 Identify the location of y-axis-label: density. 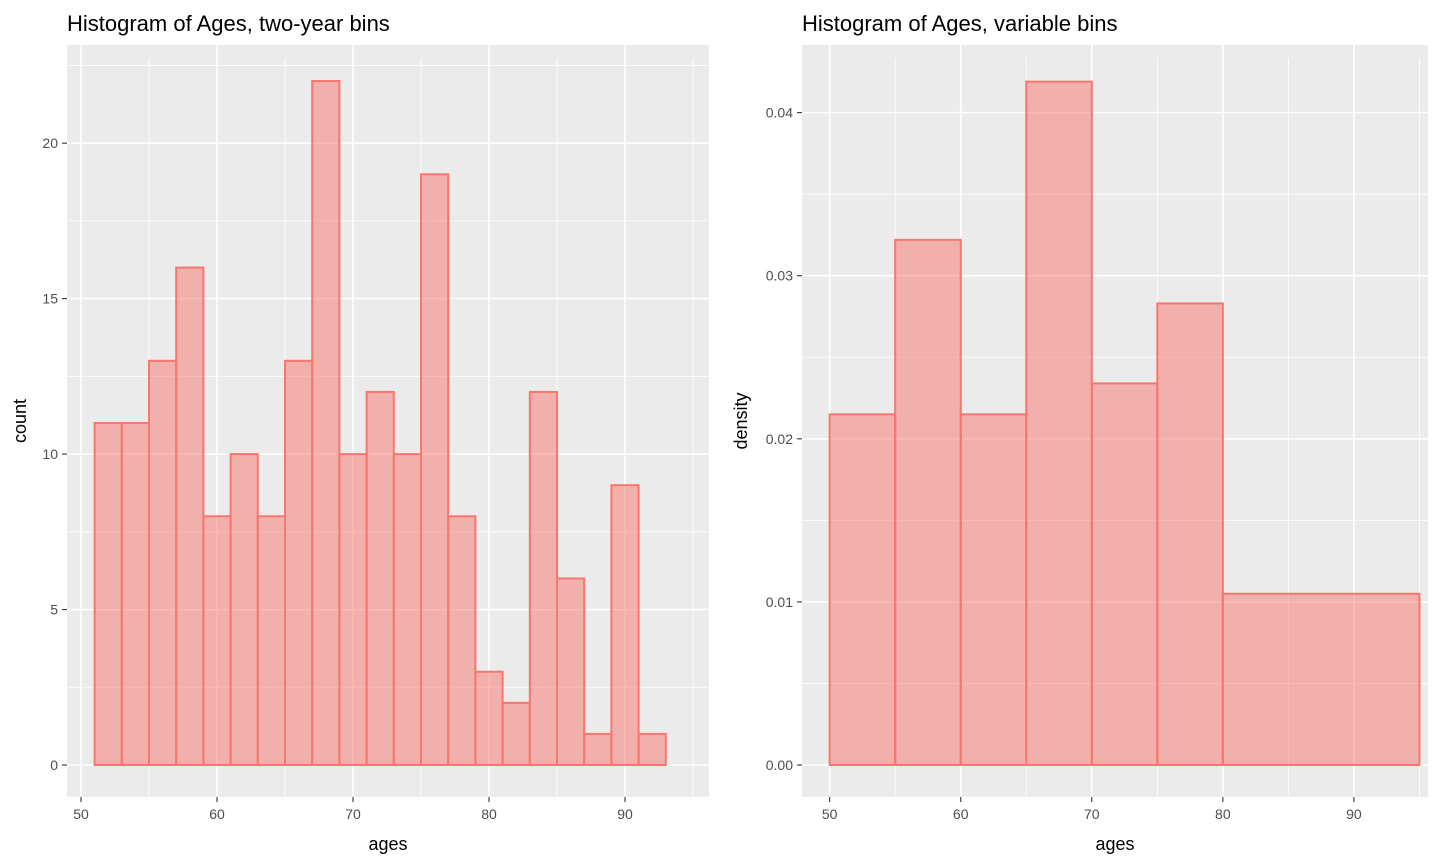
(741, 420).